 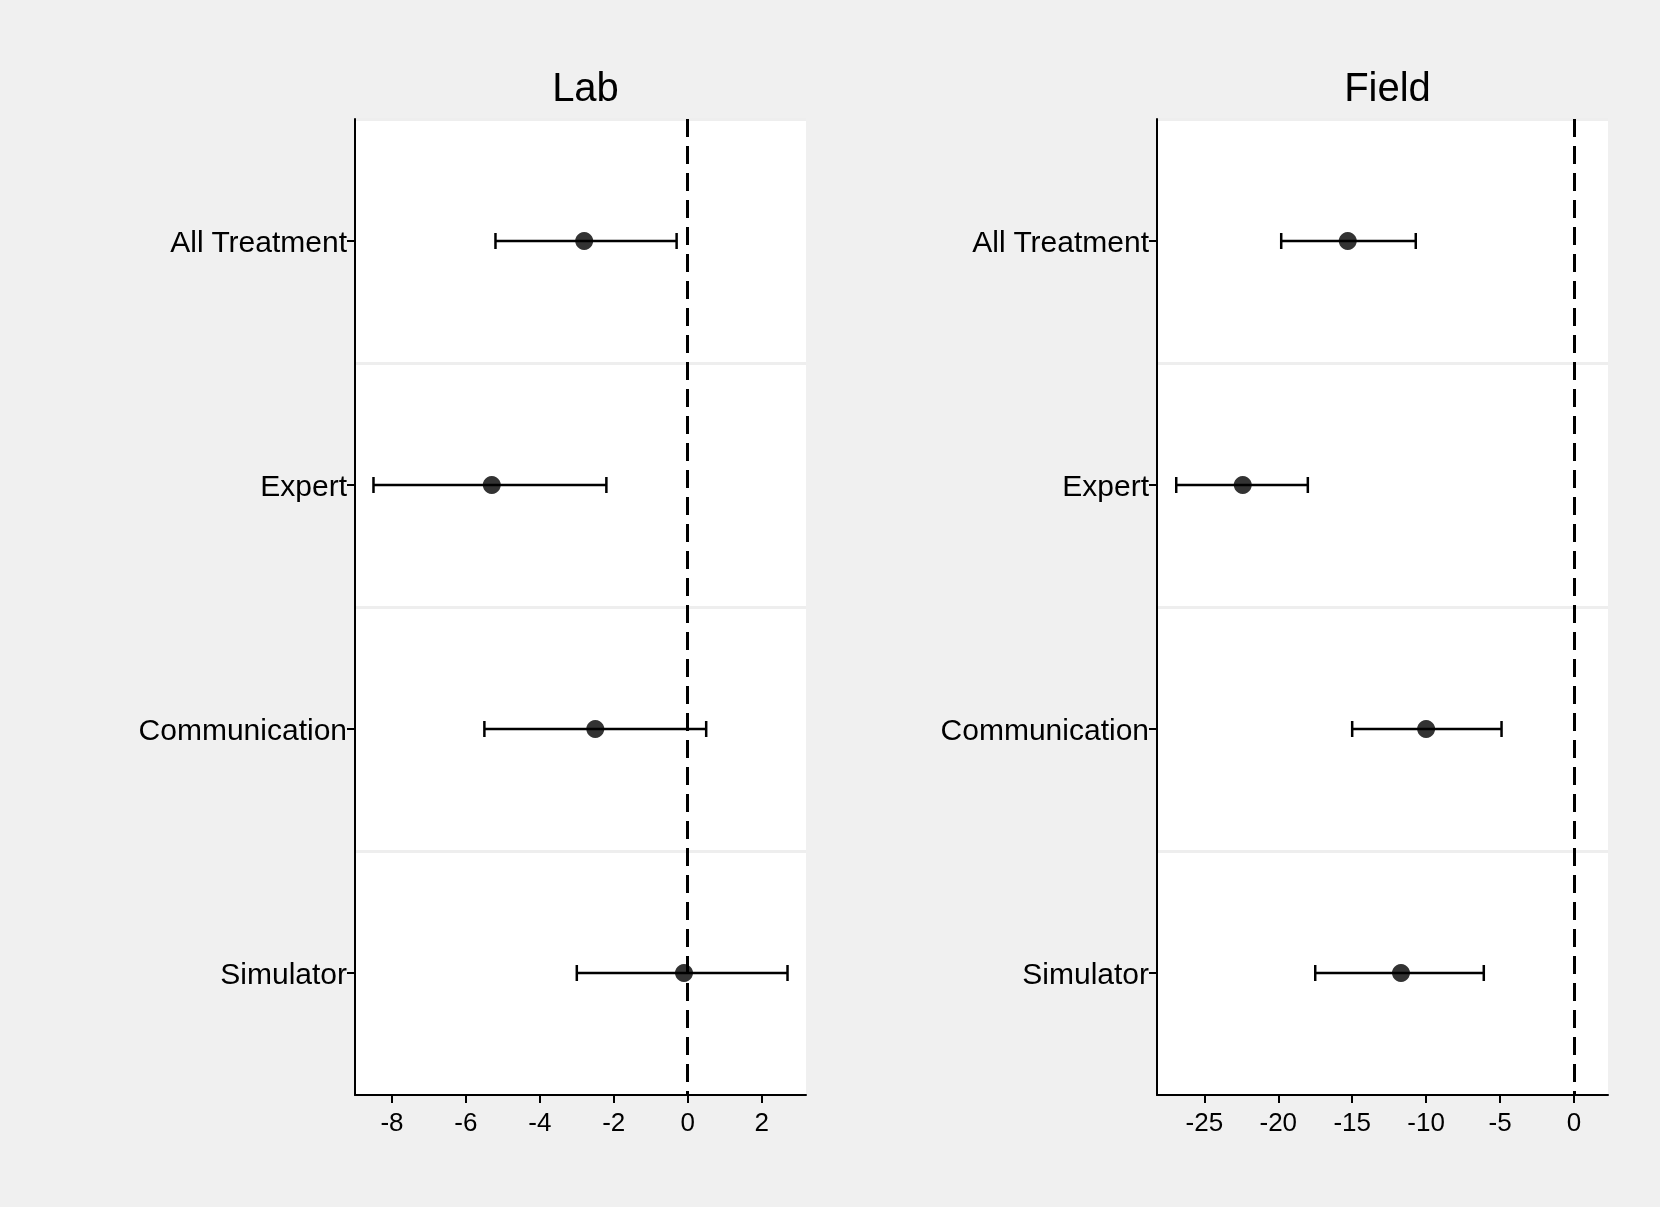 What do you see at coordinates (392, 1122) in the screenshot?
I see `x-tick-label: -8` at bounding box center [392, 1122].